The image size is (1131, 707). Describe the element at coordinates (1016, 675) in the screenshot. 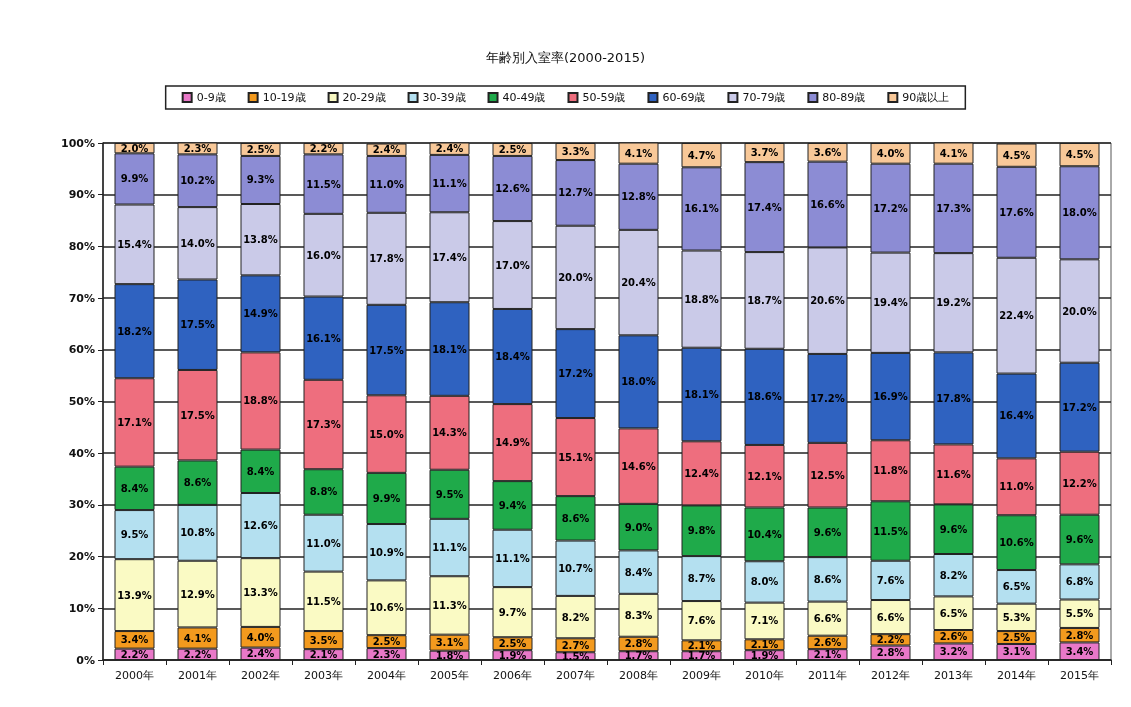

I see `x-tick-label: 2014年` at that location.